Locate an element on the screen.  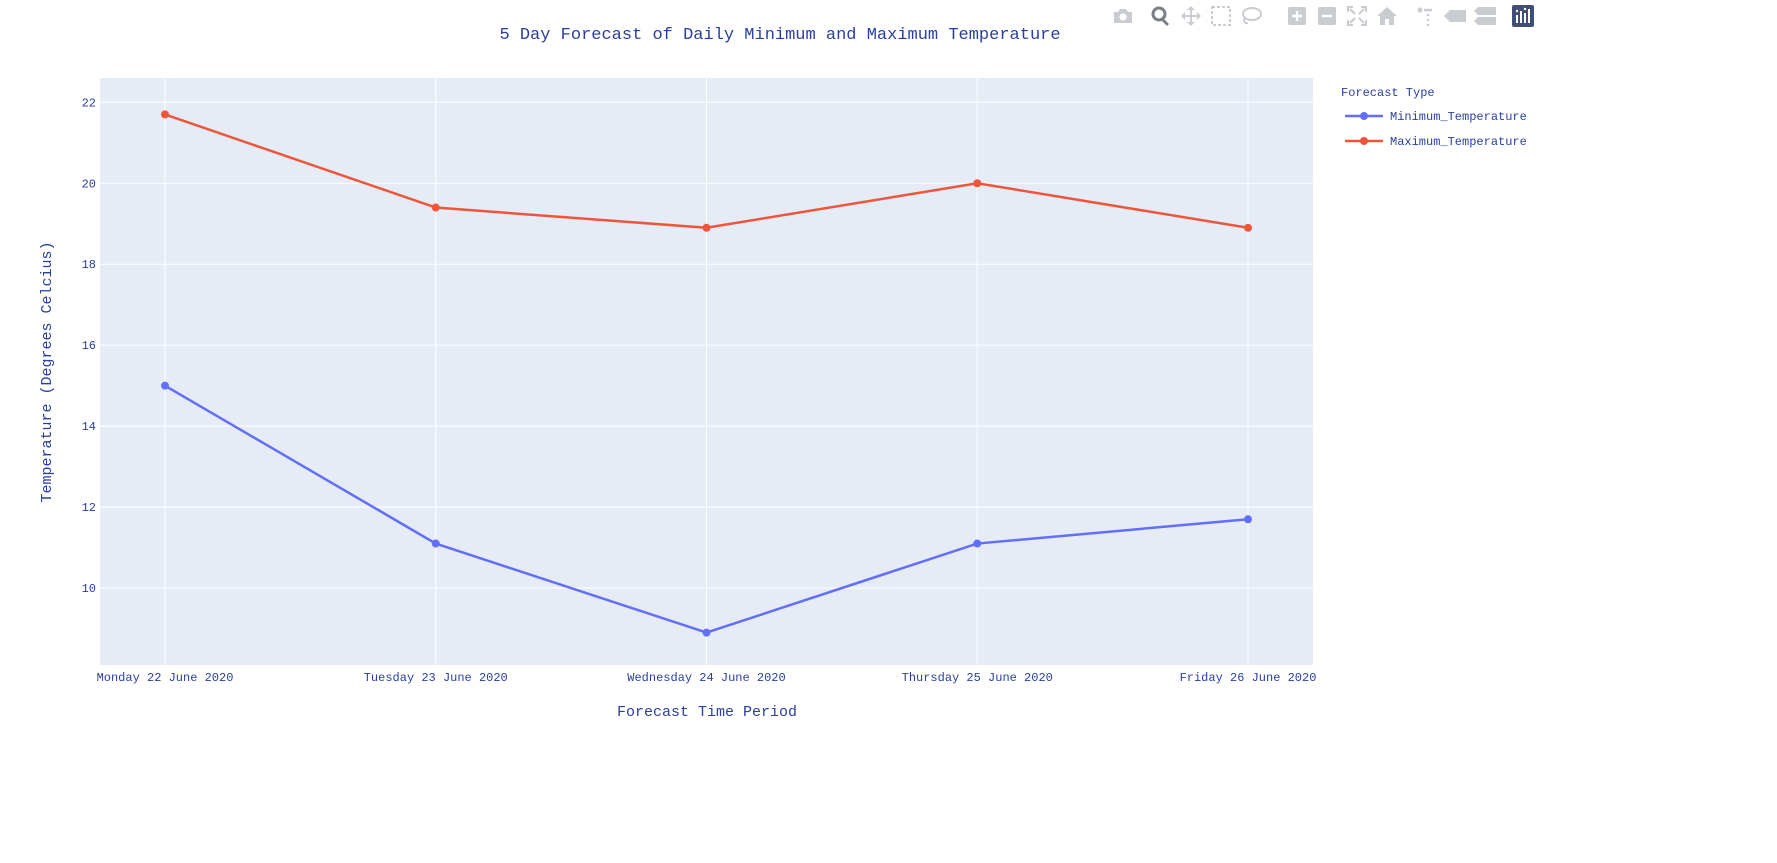
zoom-out-icon is located at coordinates (1327, 16).